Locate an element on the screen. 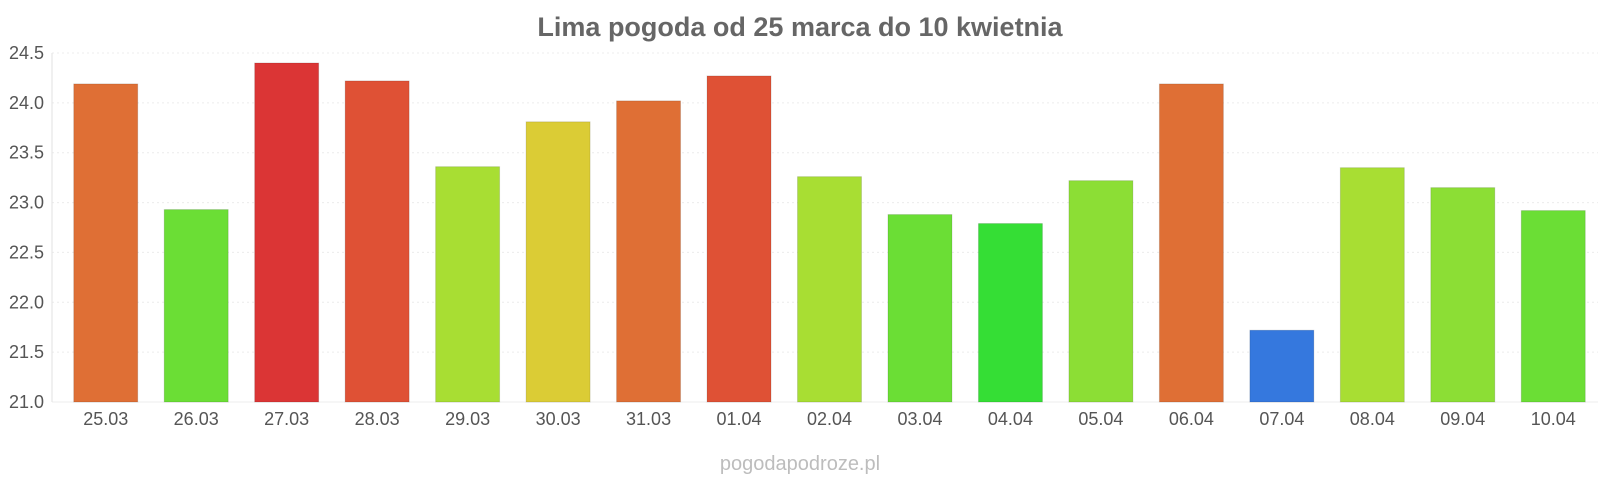 Image resolution: width=1600 pixels, height=480 pixels. bar-30.03 is located at coordinates (558, 262).